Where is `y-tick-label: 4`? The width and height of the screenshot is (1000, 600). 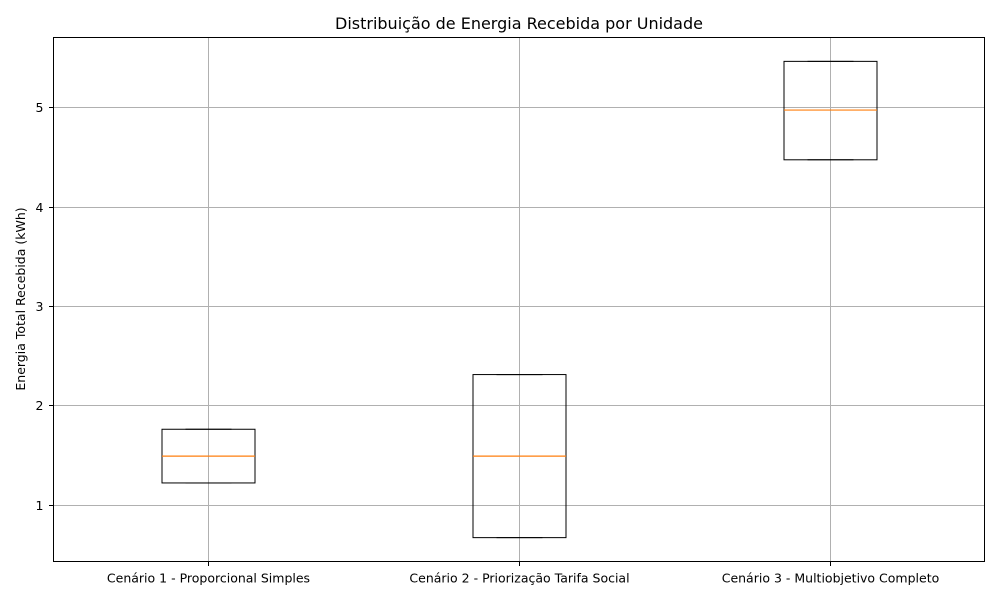
y-tick-label: 4 is located at coordinates (40, 207).